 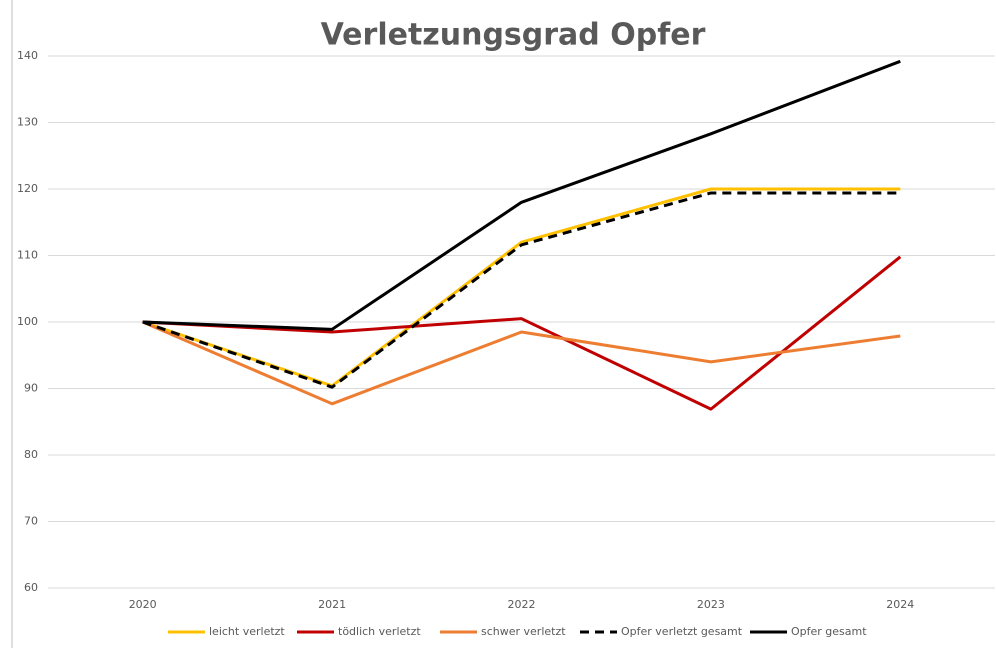 I want to click on x-tick-label: 2023, so click(x=711, y=604).